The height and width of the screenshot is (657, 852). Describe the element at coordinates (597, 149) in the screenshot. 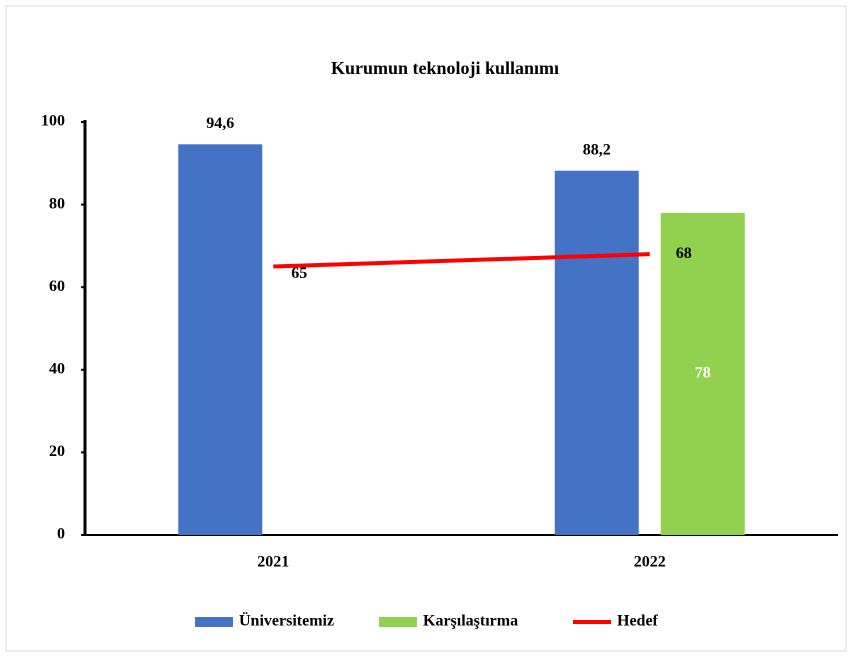

I see `value-label: 88,2` at that location.